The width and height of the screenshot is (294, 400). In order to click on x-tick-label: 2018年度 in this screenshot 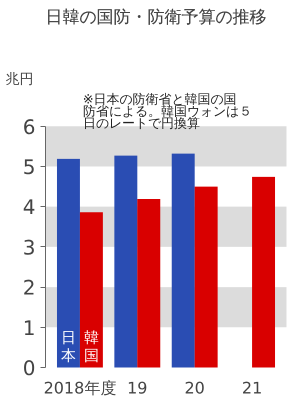, I will do `click(80, 388)`.